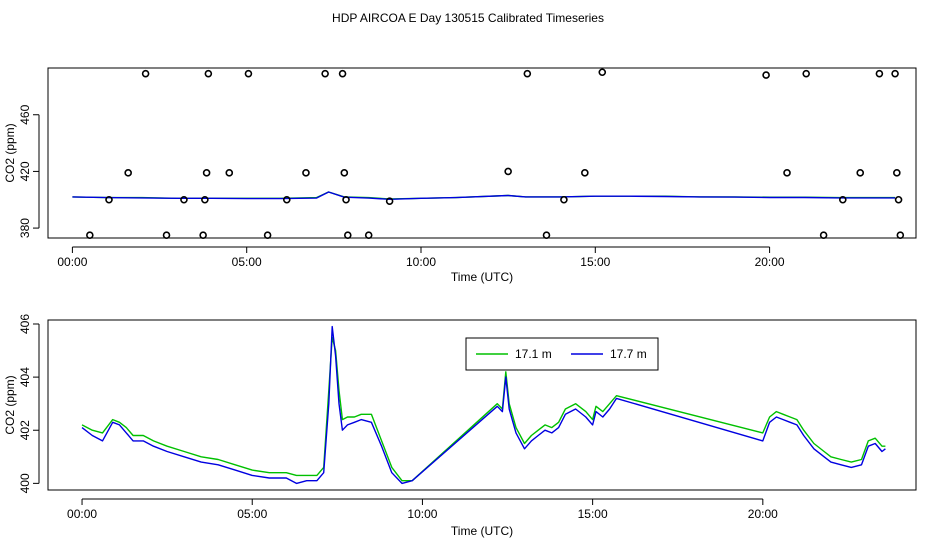 This screenshot has width=936, height=540. Describe the element at coordinates (10, 152) in the screenshot. I see `top-y-axis-label: CO2 (ppm)` at that location.